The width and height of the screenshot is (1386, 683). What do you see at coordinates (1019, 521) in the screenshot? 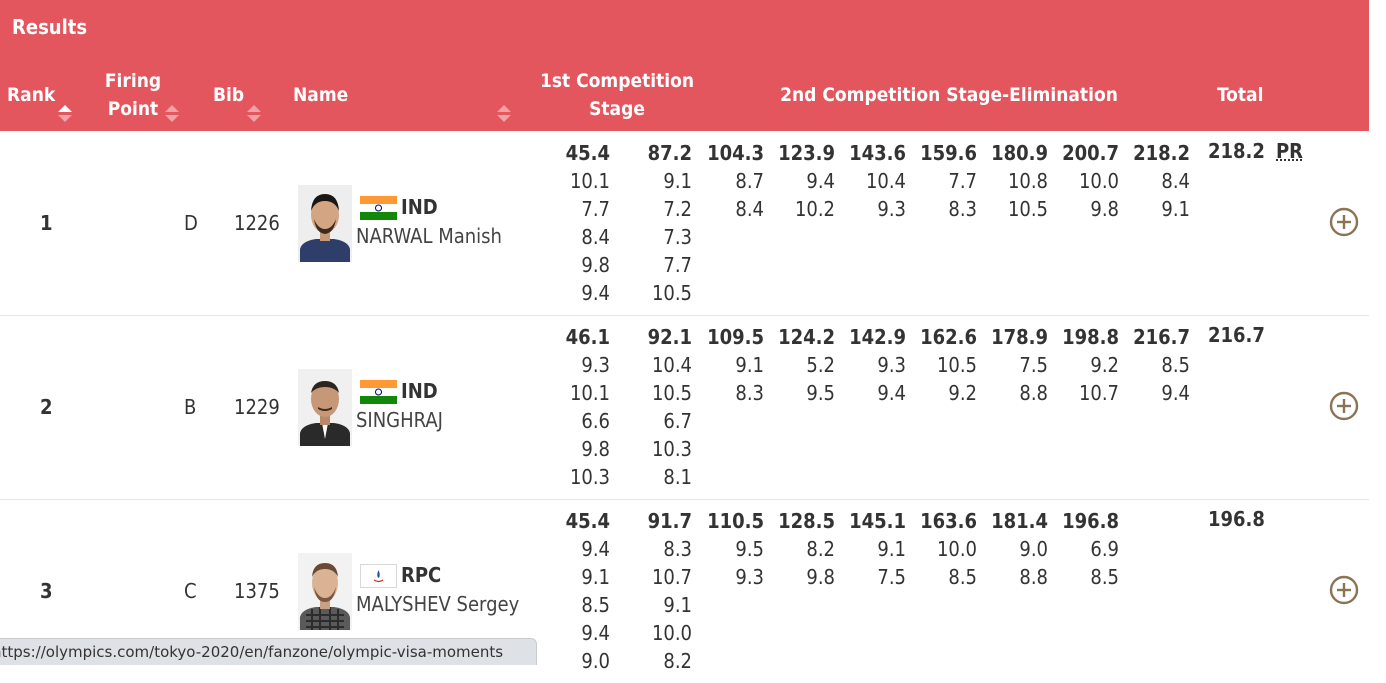
I see `series-sum: 181.4` at bounding box center [1019, 521].